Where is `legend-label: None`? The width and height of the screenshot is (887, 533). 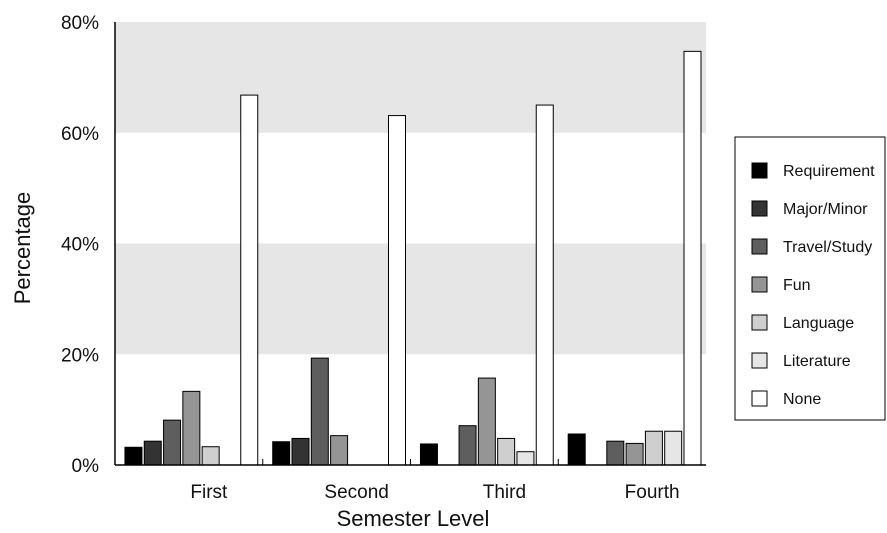 legend-label: None is located at coordinates (802, 399).